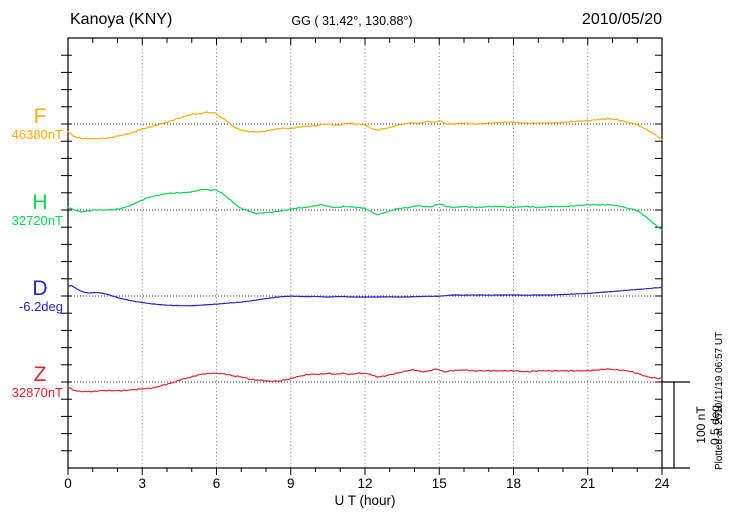  I want to click on trace-H, so click(365, 209).